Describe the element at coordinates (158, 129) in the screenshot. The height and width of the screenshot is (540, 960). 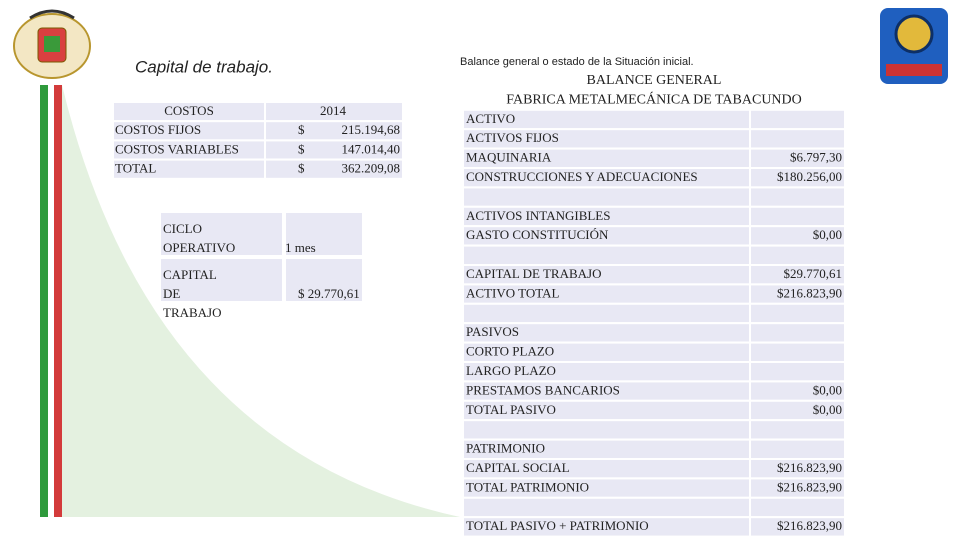
I see `row-label: COSTOS FIJOS` at that location.